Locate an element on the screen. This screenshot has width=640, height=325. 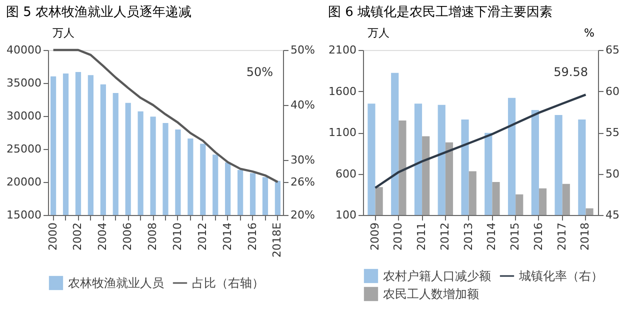
y-tick-label: 35000 is located at coordinates (24, 83).